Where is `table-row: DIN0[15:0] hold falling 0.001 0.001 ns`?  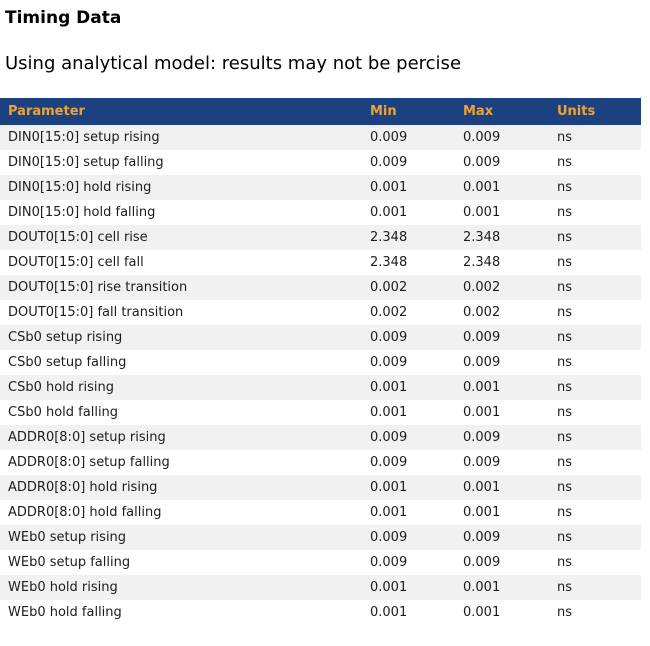 table-row: DIN0[15:0] hold falling 0.001 0.001 ns is located at coordinates (320, 212).